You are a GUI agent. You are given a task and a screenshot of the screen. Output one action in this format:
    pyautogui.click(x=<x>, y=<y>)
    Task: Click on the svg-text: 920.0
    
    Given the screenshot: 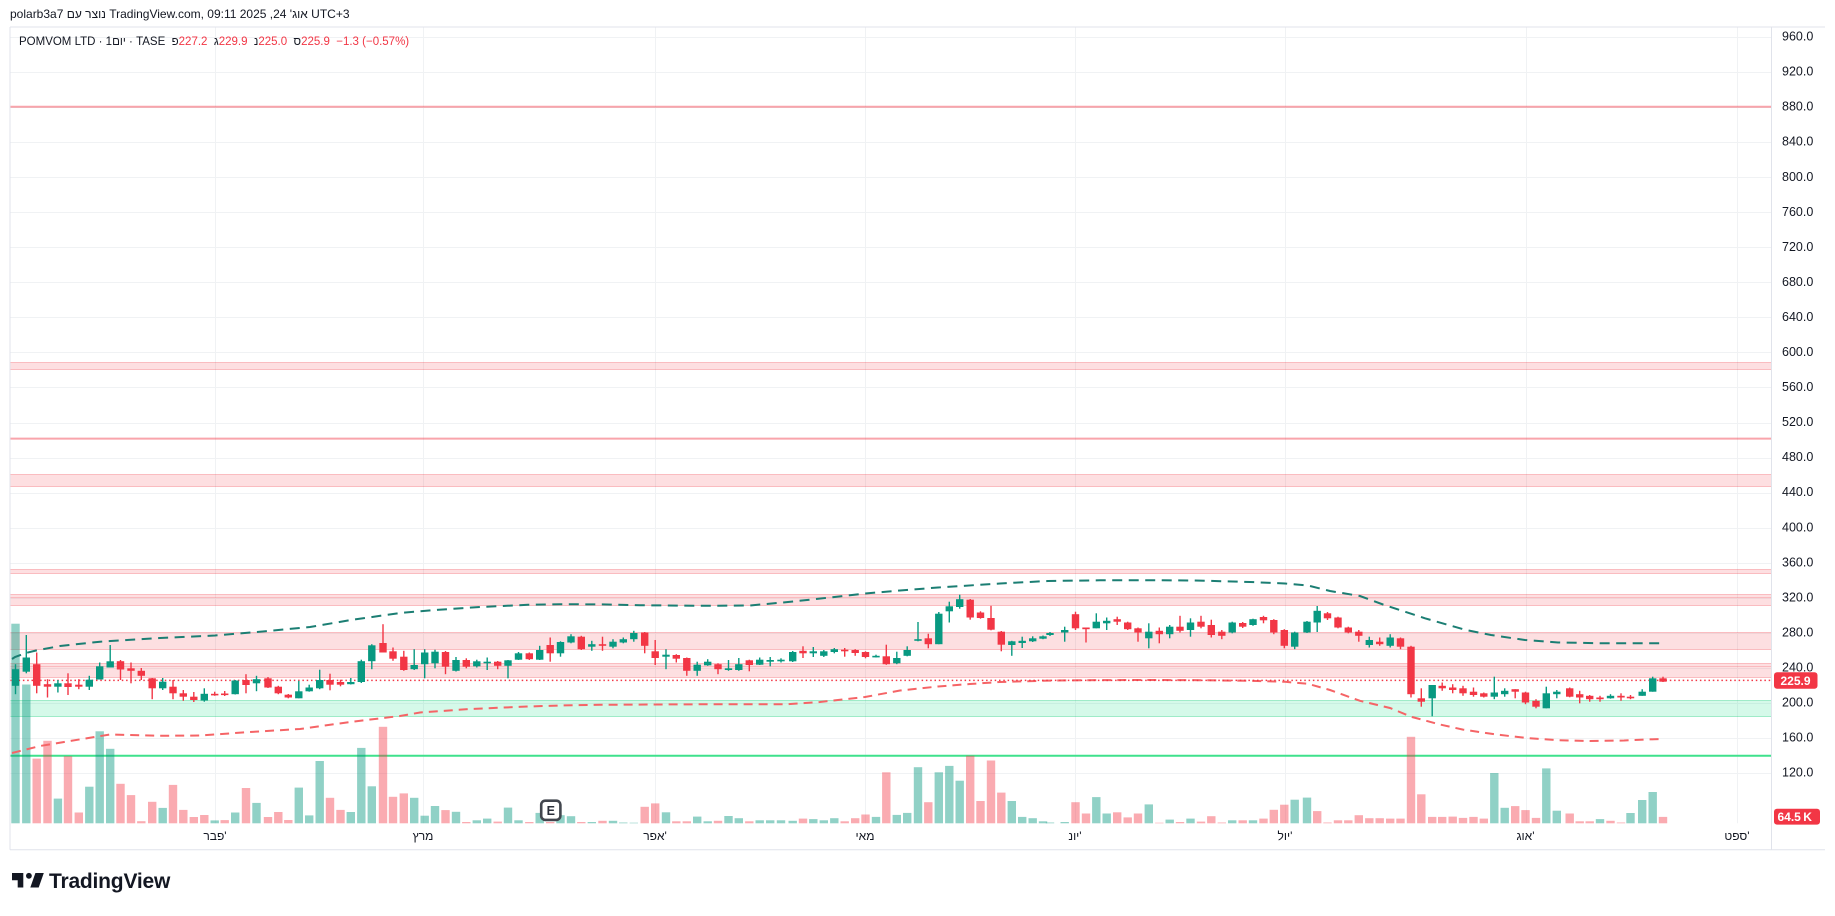 What is the action you would take?
    pyautogui.click(x=1797, y=72)
    